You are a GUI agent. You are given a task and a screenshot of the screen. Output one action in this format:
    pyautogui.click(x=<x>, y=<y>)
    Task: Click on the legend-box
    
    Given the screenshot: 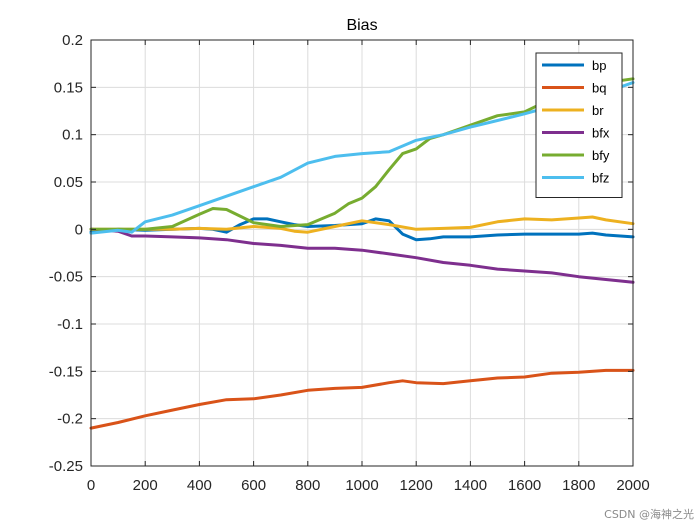 What is the action you would take?
    pyautogui.click(x=579, y=125)
    